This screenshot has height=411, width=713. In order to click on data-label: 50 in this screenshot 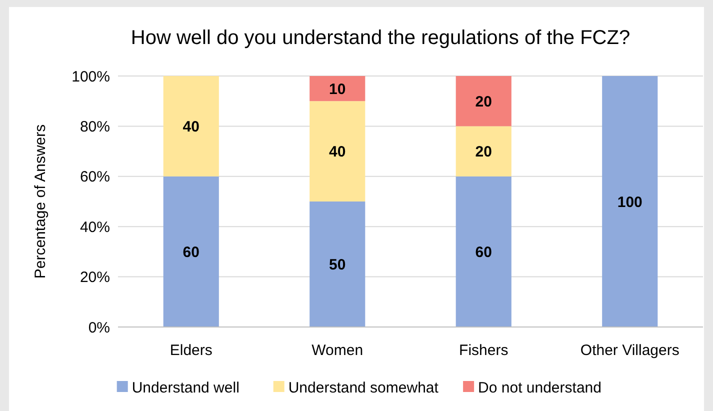, I will do `click(337, 265)`.